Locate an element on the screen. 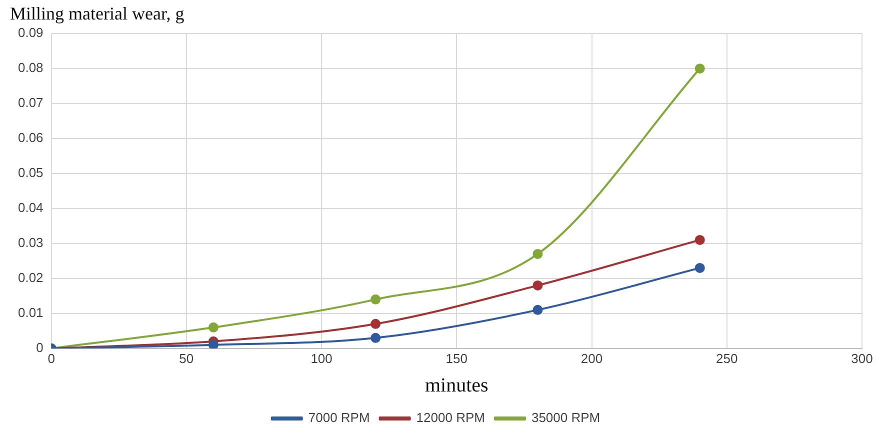  y-tick-label: 0.08 is located at coordinates (31, 68).